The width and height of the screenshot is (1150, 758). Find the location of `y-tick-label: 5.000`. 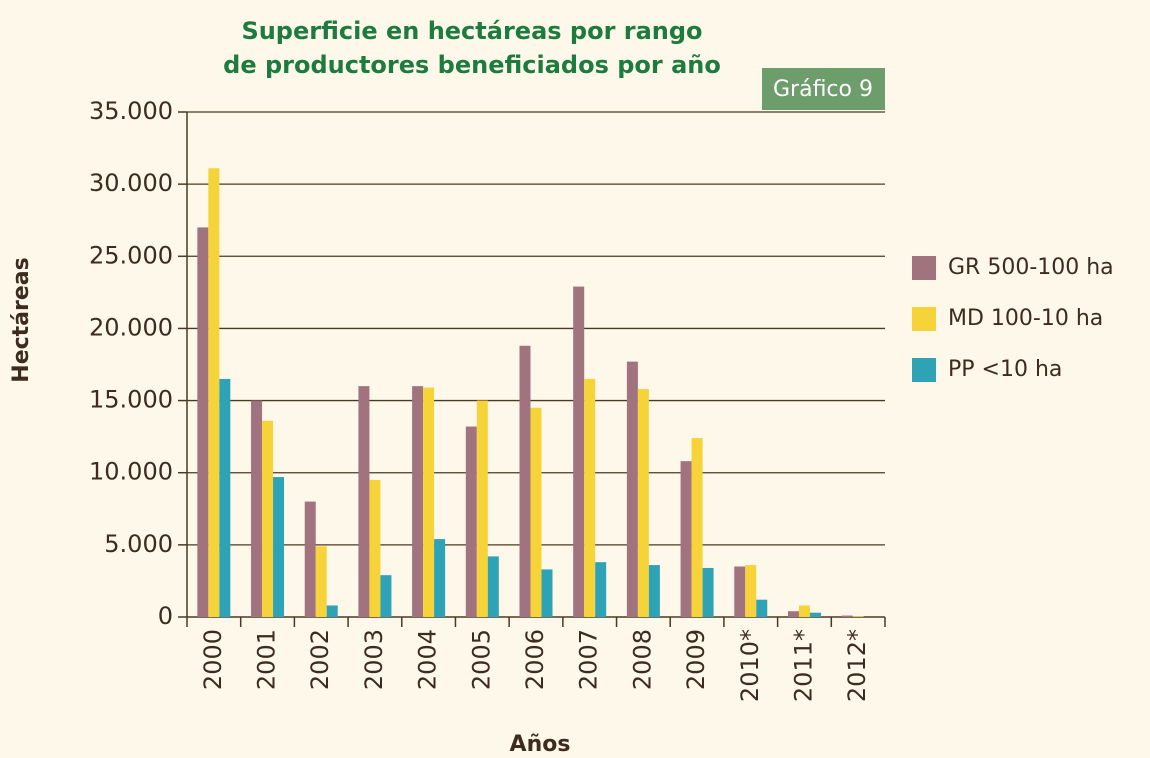

y-tick-label: 5.000 is located at coordinates (138, 544).